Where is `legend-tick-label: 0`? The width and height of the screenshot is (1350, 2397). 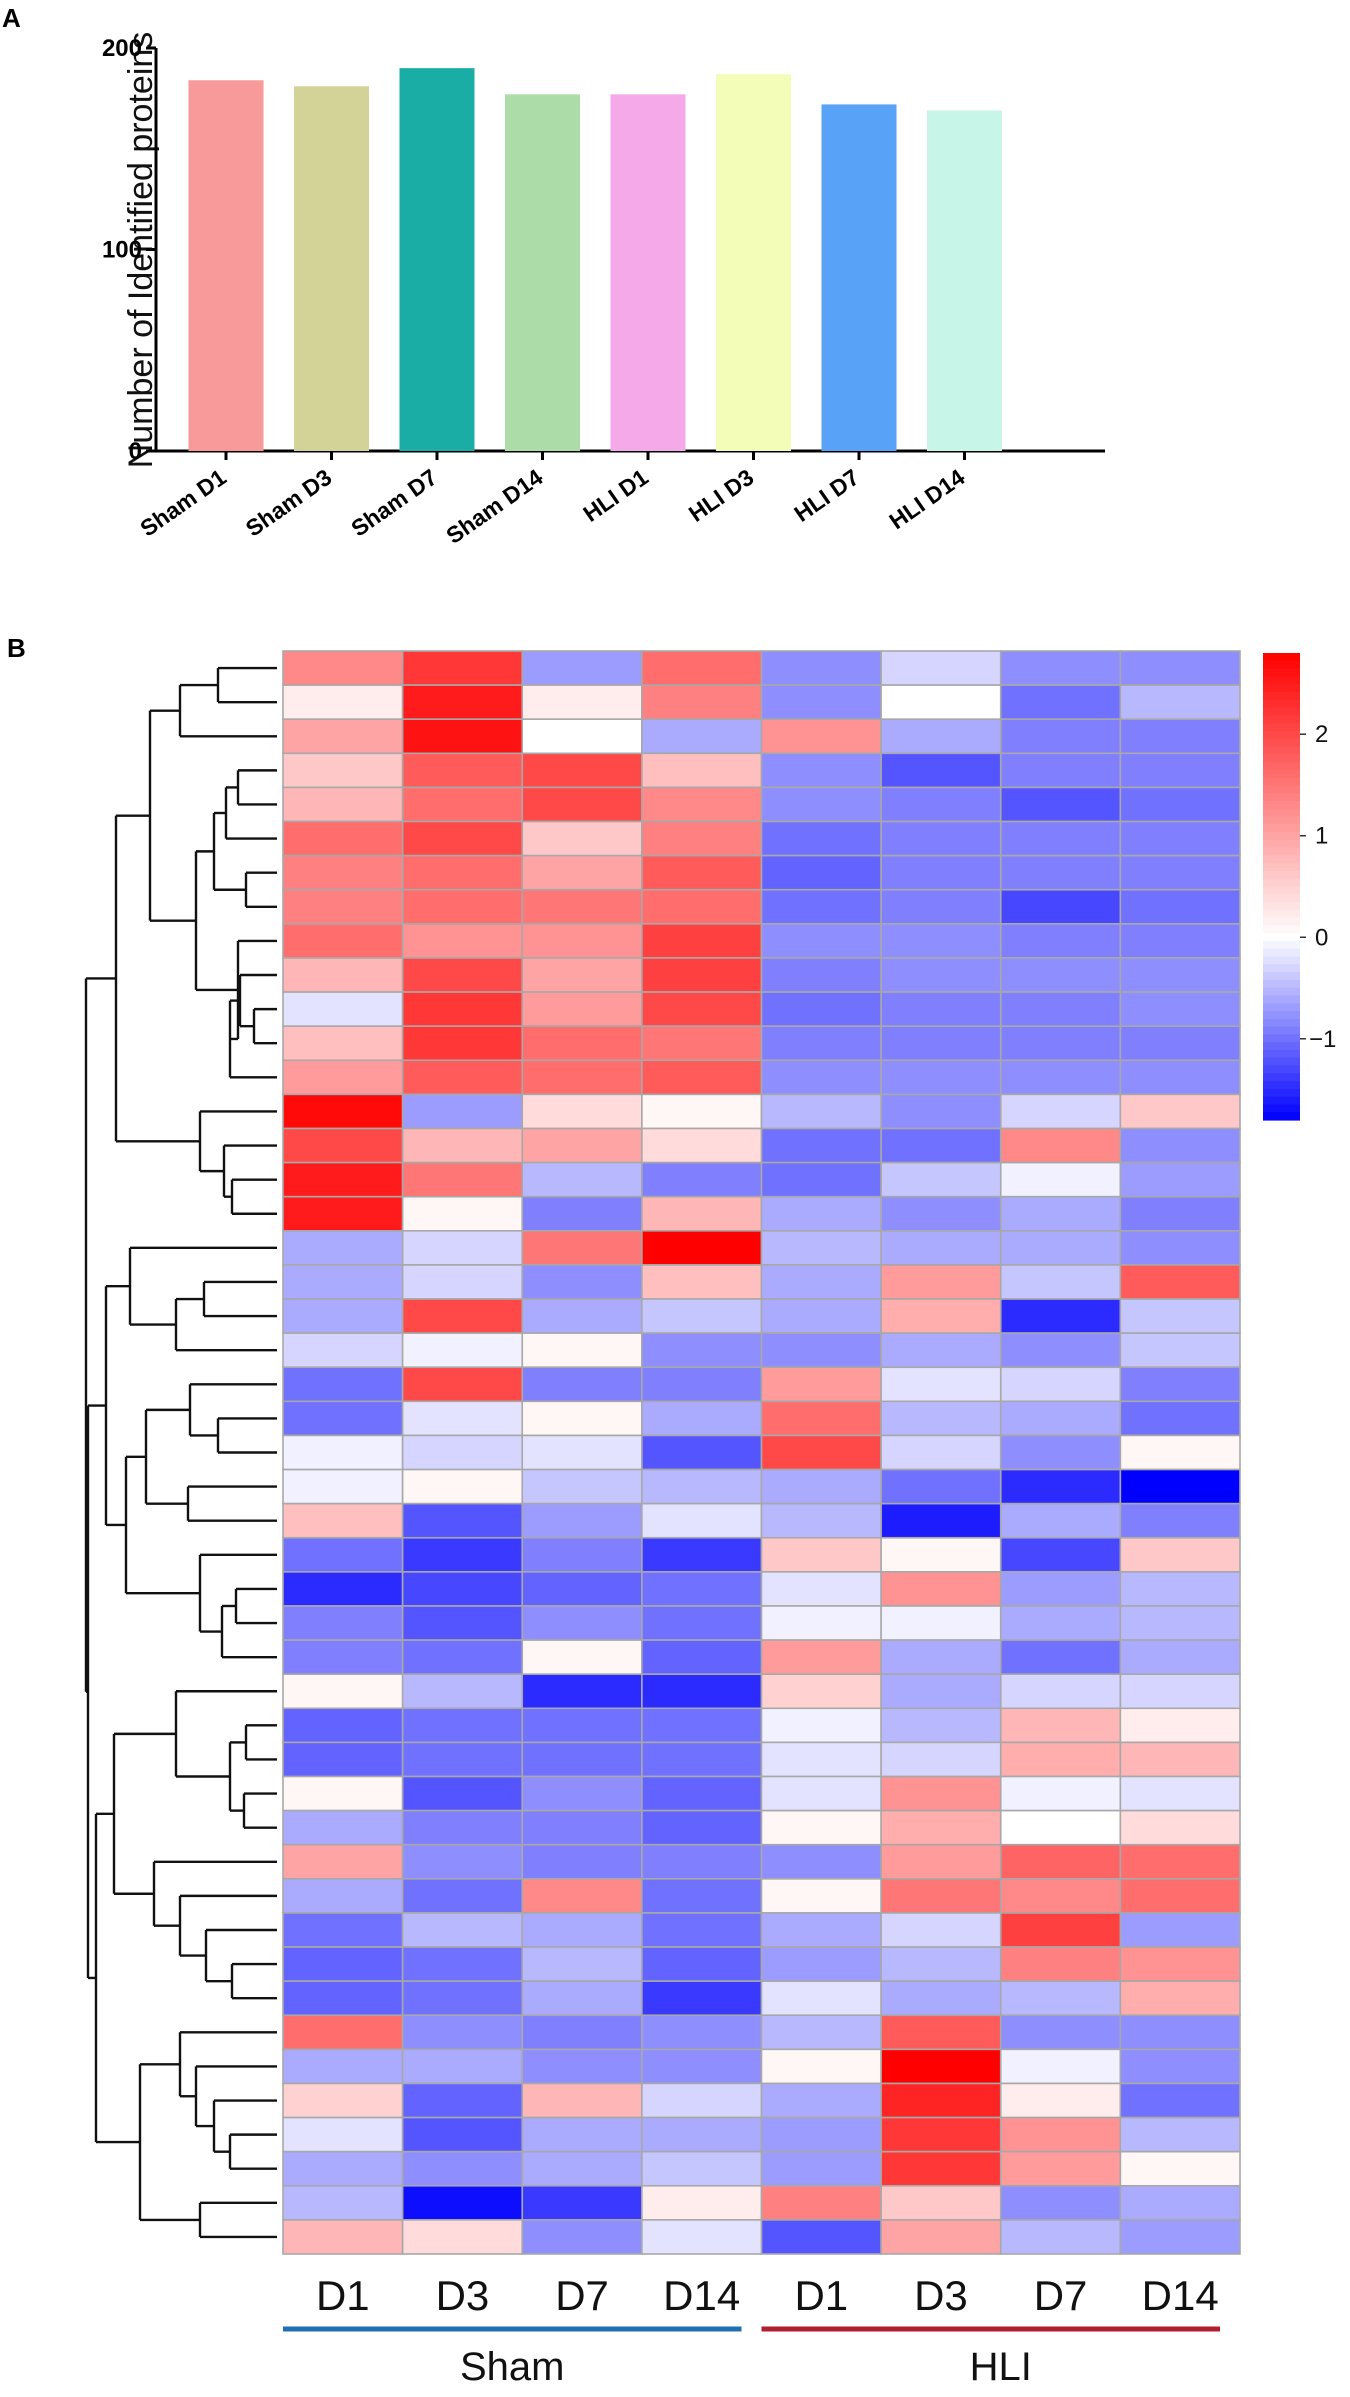 legend-tick-label: 0 is located at coordinates (1321, 937).